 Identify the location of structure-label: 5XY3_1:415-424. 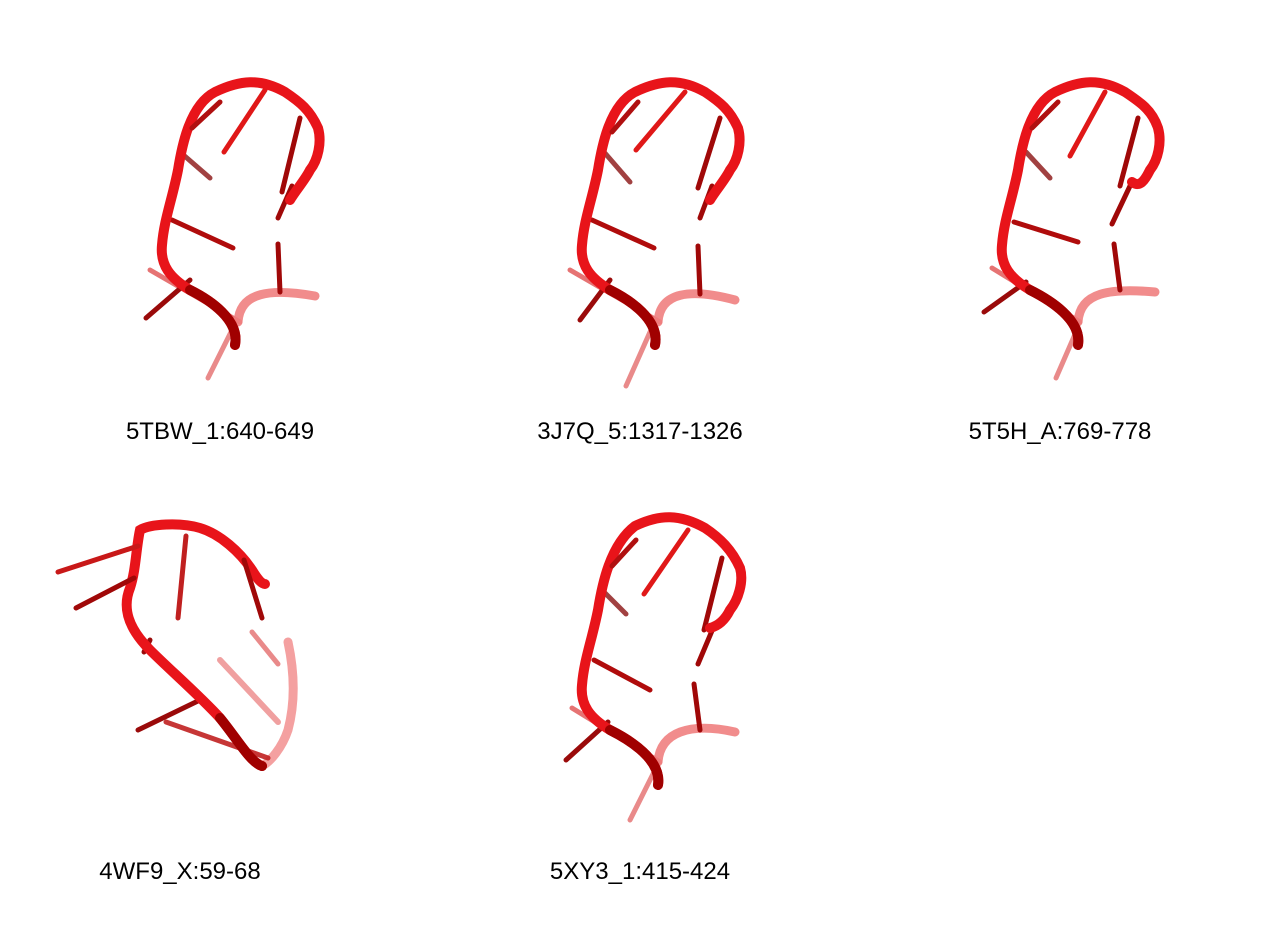
(640, 871).